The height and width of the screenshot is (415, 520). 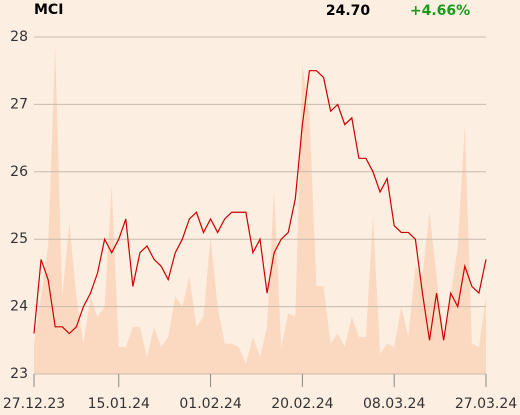 I want to click on y-tick-label: 23, so click(x=19, y=374).